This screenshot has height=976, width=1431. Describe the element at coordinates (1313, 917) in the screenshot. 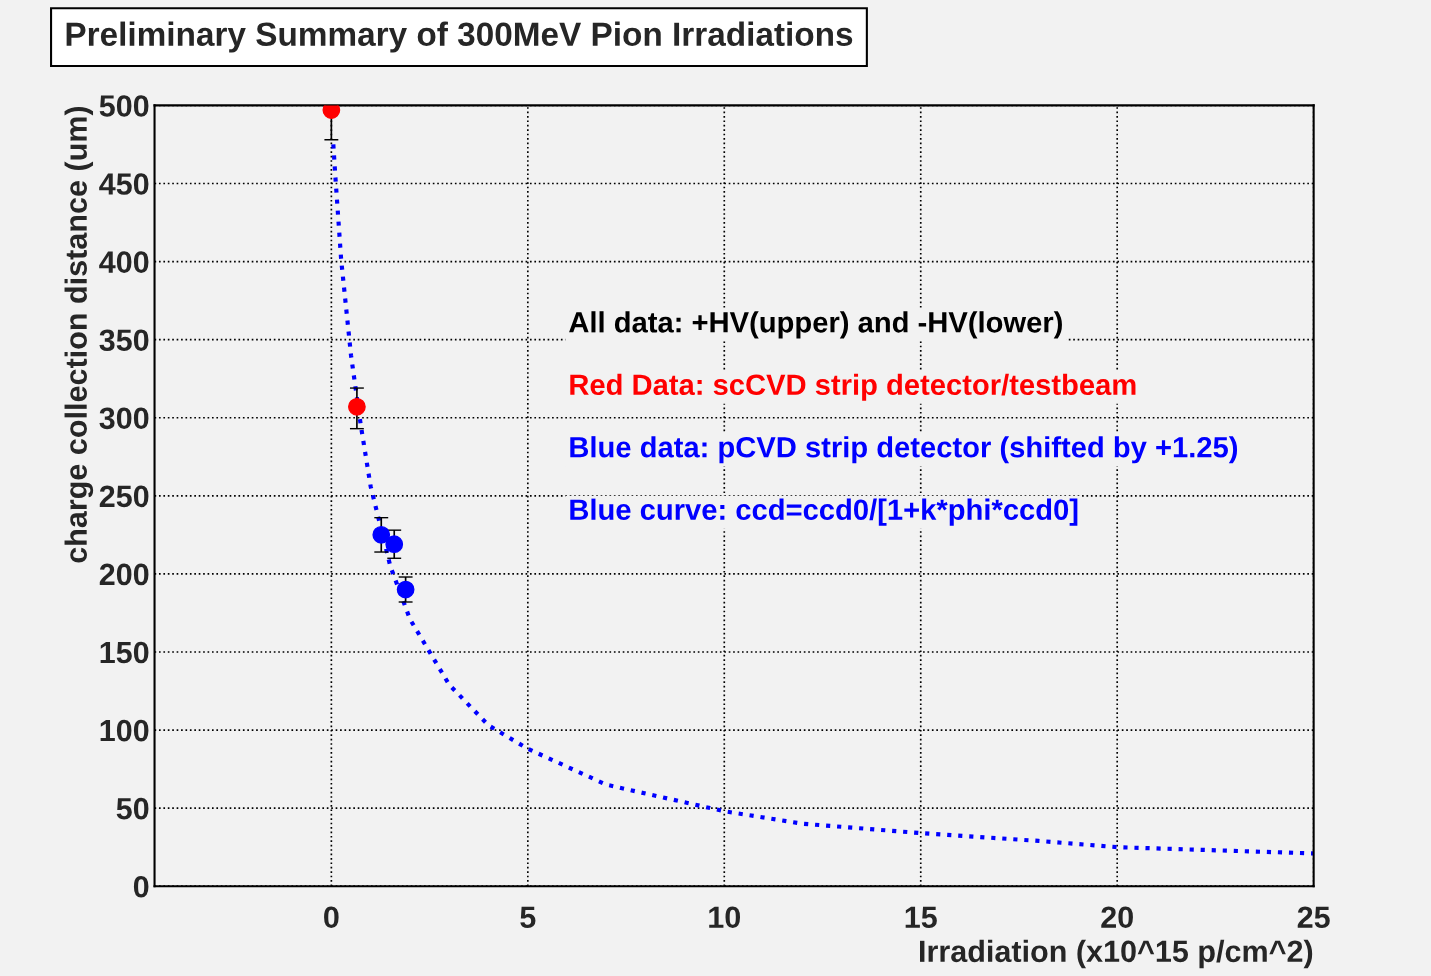

I see `x-tick-label: 25` at that location.